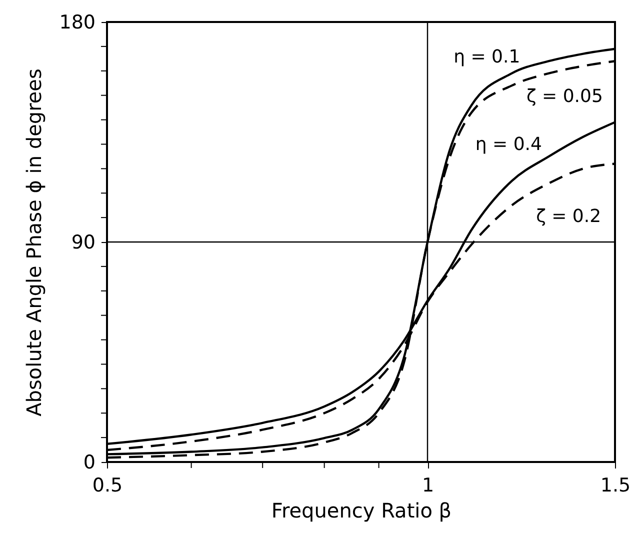 This screenshot has width=637, height=534. I want to click on annotation: ζ = 0.05, so click(564, 96).